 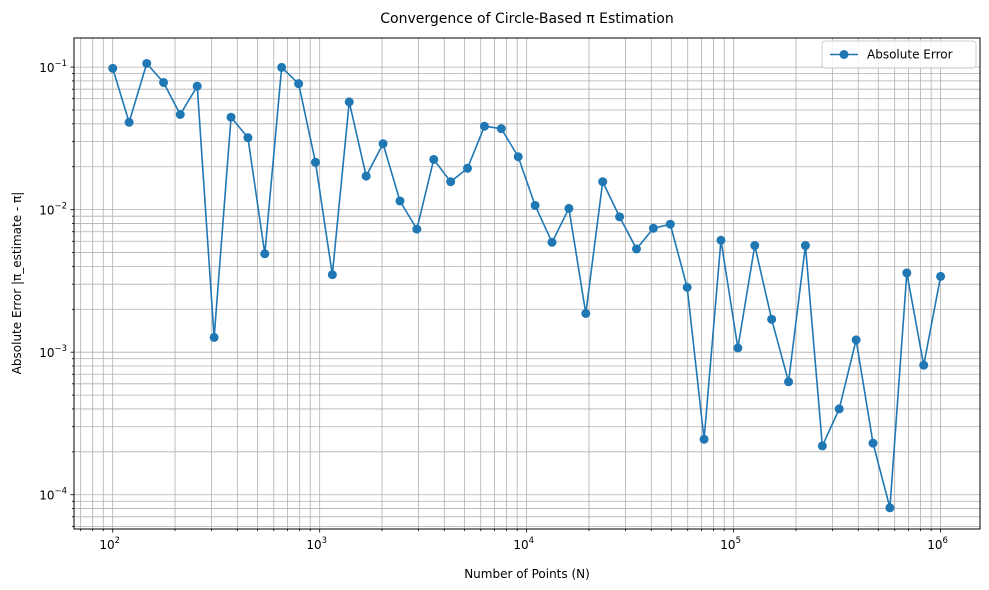 What do you see at coordinates (937, 544) in the screenshot?
I see `x-tick-label: 10⁶` at bounding box center [937, 544].